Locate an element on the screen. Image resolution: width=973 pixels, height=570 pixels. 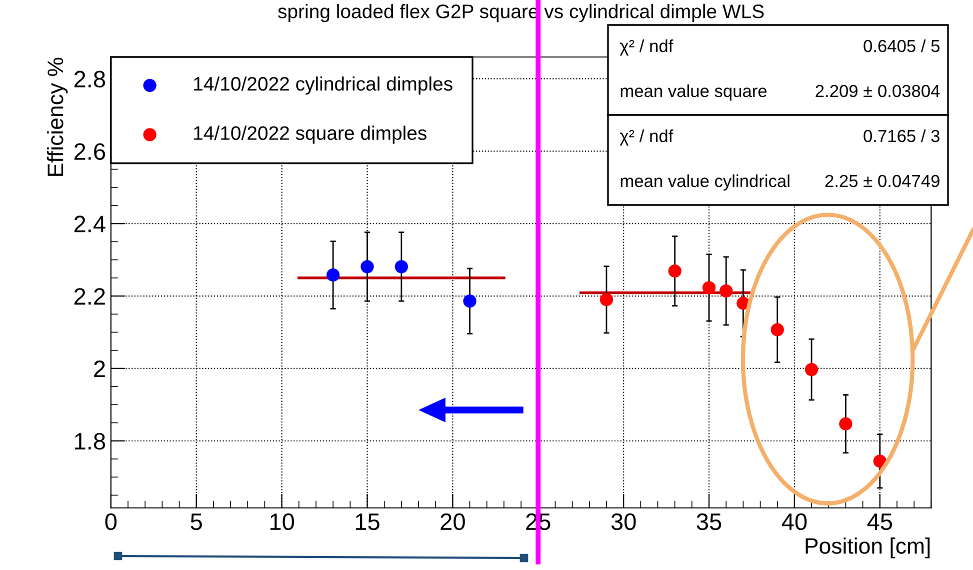
y-tick-label: 2.4 is located at coordinates (90, 224).